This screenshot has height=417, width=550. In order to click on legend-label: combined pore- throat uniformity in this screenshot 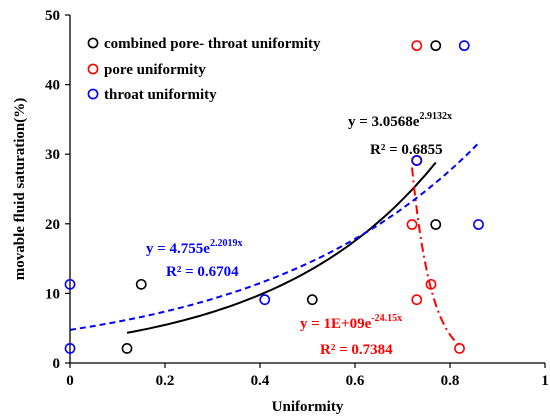, I will do `click(212, 44)`.